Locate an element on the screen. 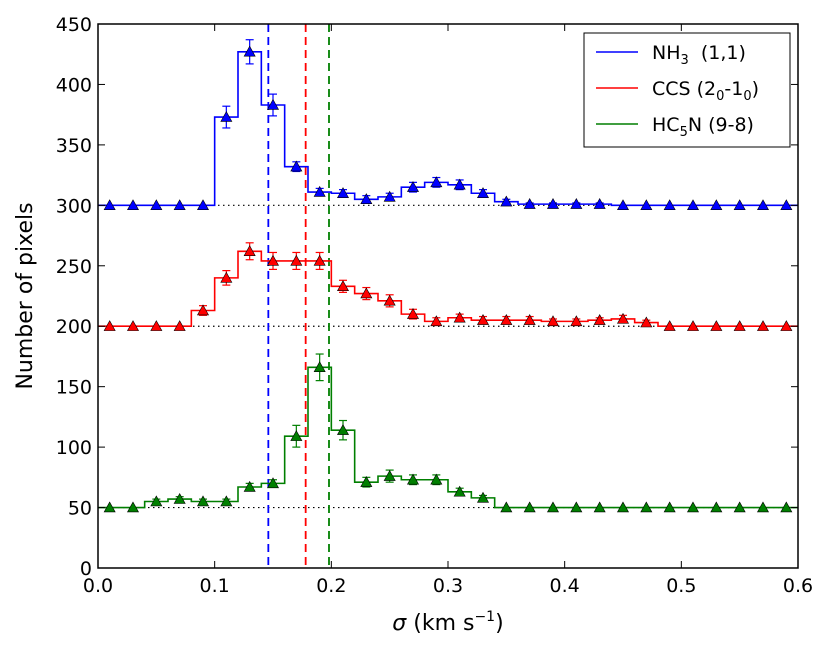  y-tick-label-5: 250 is located at coordinates (74, 267).